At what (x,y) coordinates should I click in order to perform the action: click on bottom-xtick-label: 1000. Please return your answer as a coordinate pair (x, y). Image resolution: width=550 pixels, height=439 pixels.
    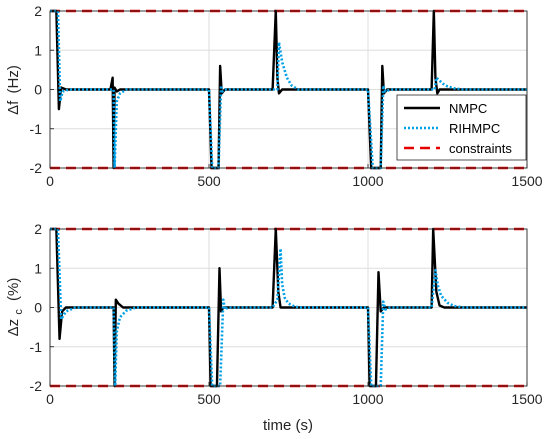
    Looking at the image, I should click on (367, 399).